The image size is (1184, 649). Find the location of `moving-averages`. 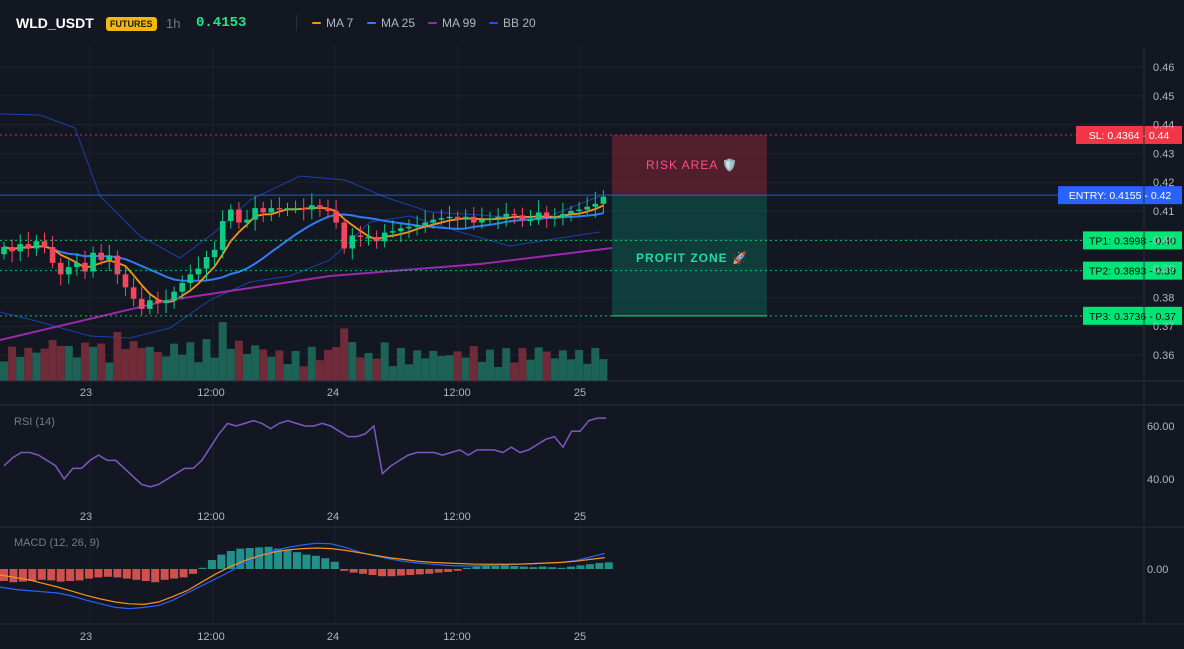

moving-averages is located at coordinates (306, 272).